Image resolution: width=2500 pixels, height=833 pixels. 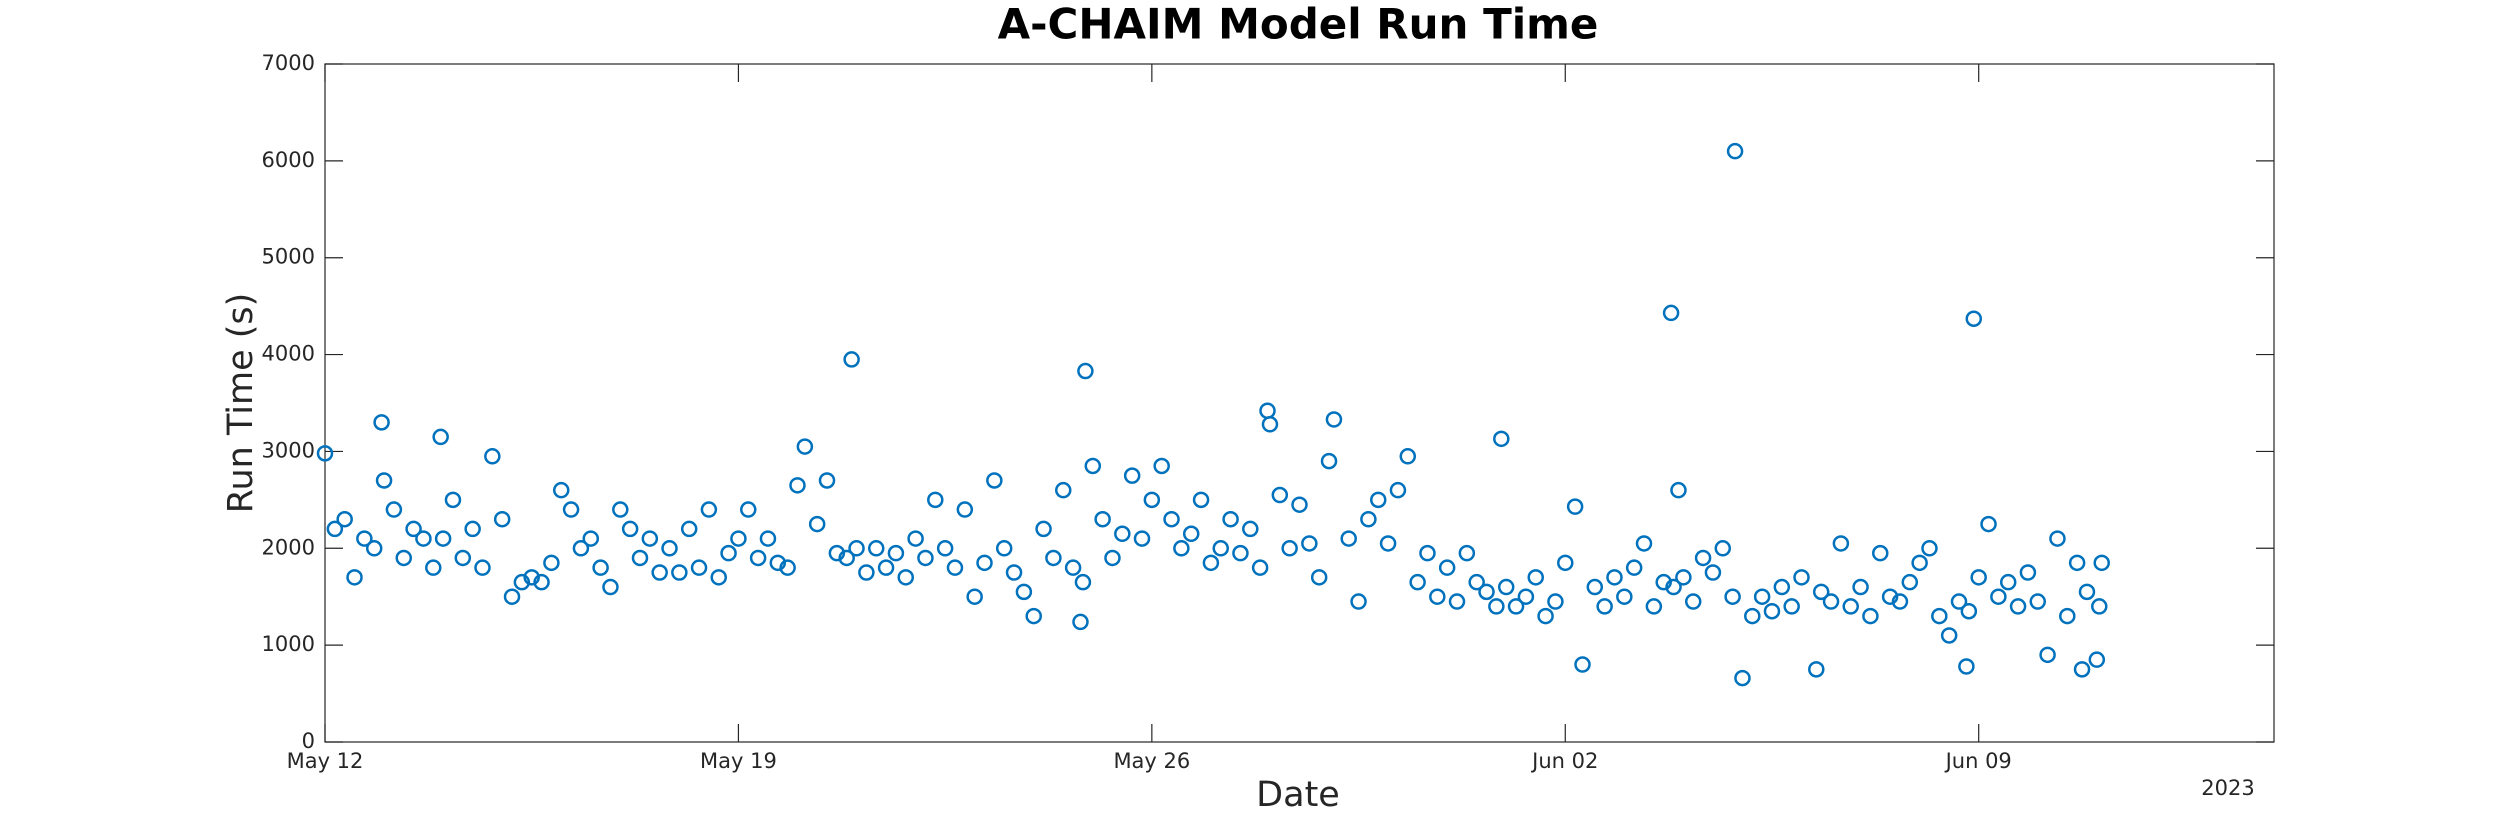 I want to click on x-tick-label: May 12, so click(x=325, y=761).